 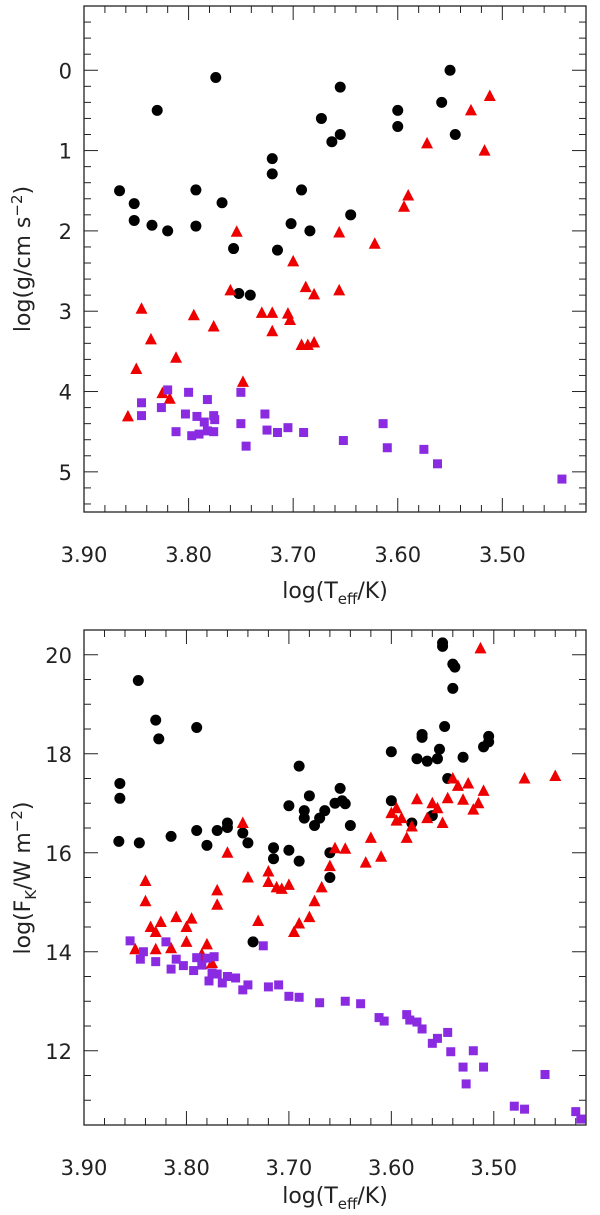 What do you see at coordinates (84, 1168) in the screenshot?
I see `bottom-x-tick-label: 3.90` at bounding box center [84, 1168].